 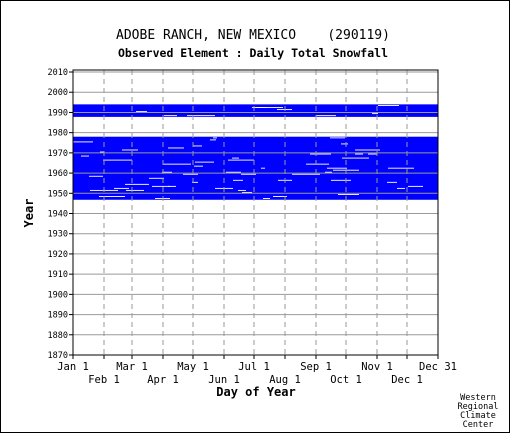 I want to click on chart-subtitle: Observed Element : Daily Total Snowfall, so click(x=253, y=53).